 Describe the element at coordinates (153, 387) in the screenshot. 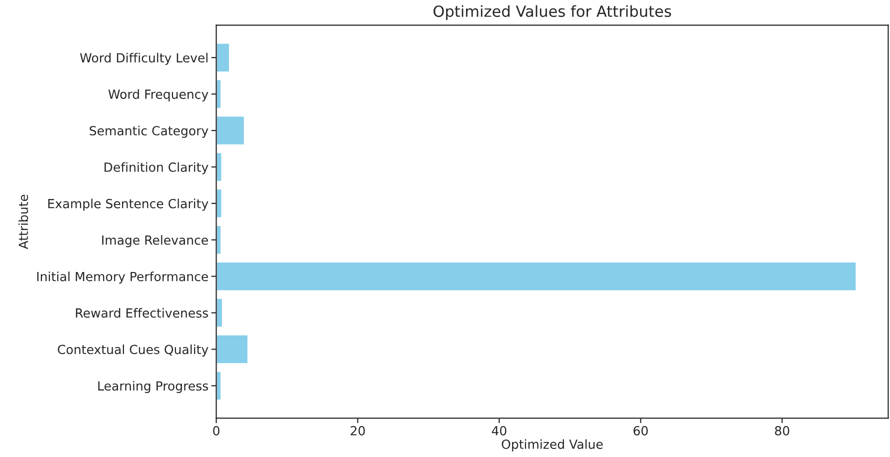

I see `y-tick-label: Learning Progress` at that location.